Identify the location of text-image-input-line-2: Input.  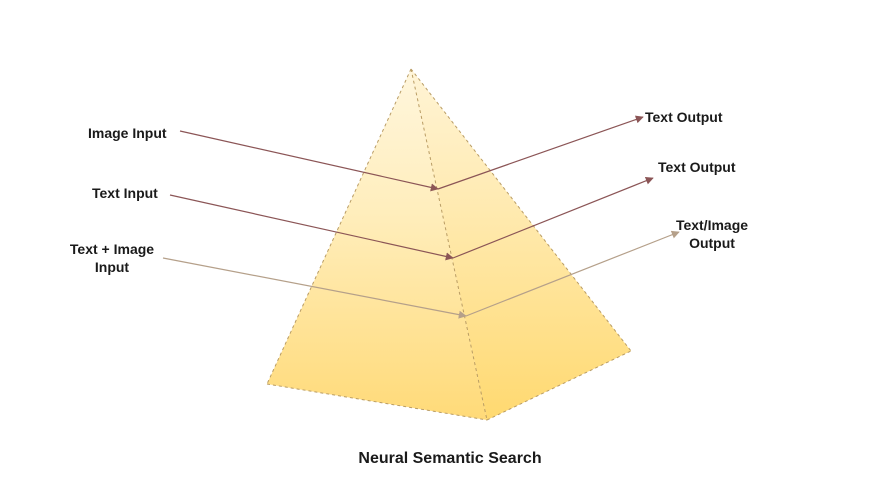
(112, 267).